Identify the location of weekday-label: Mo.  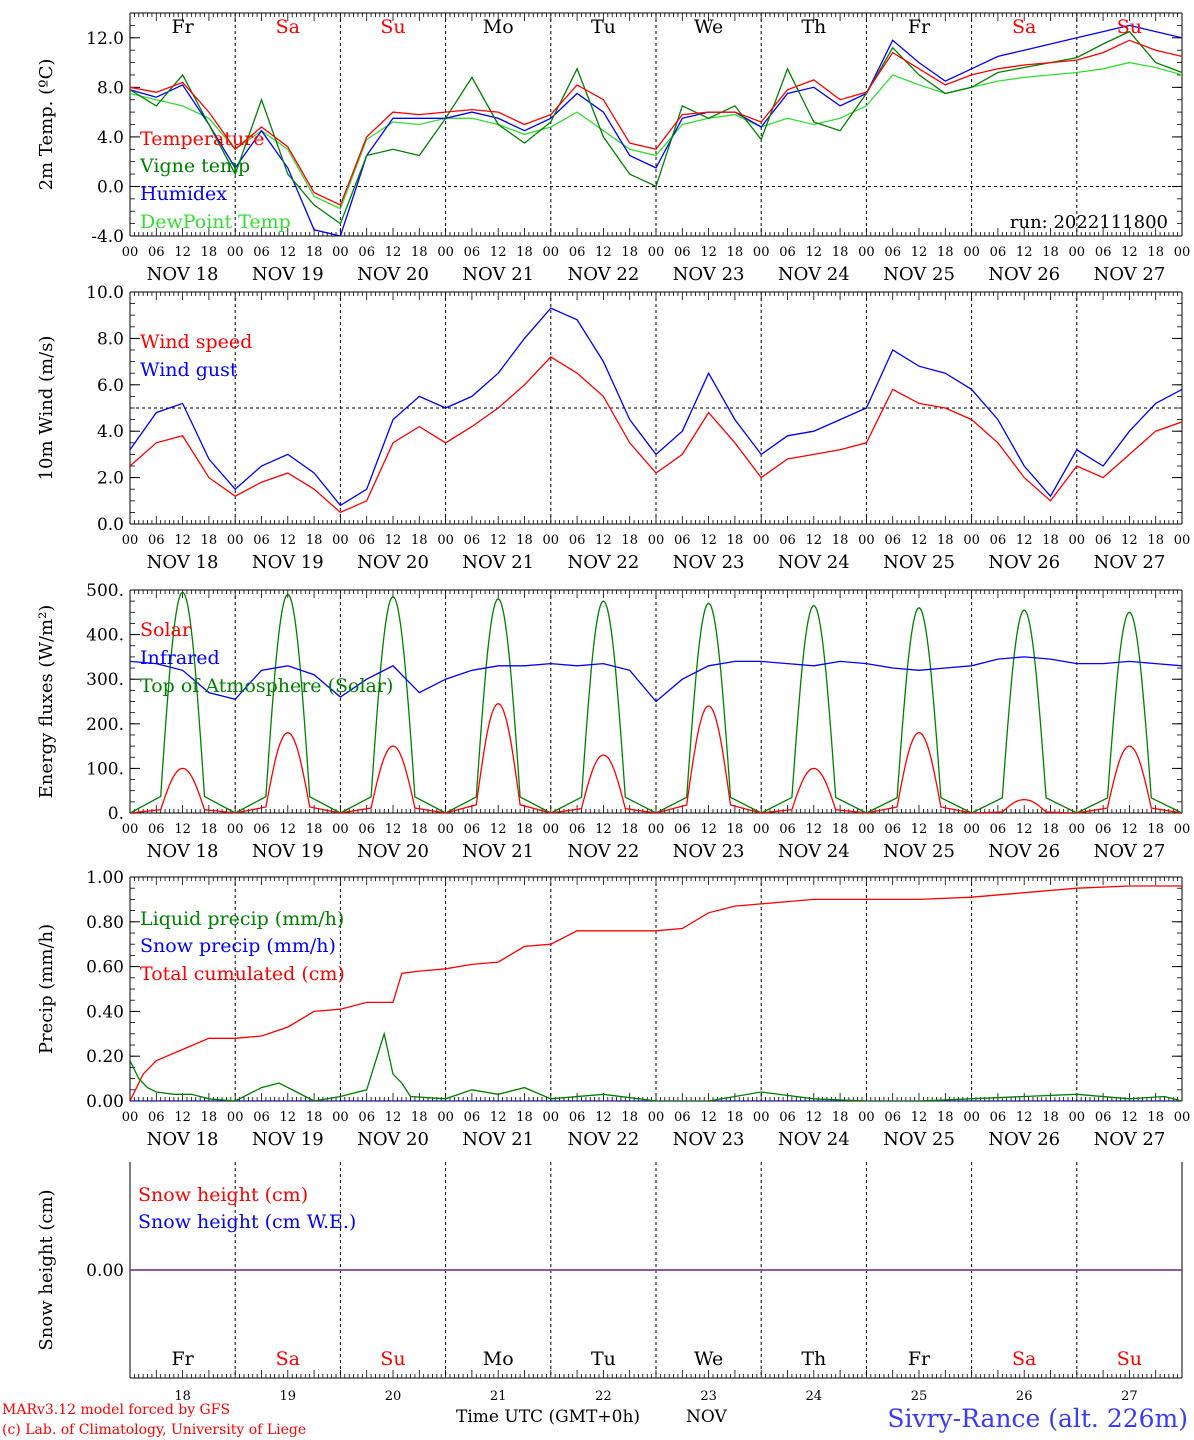
(498, 27).